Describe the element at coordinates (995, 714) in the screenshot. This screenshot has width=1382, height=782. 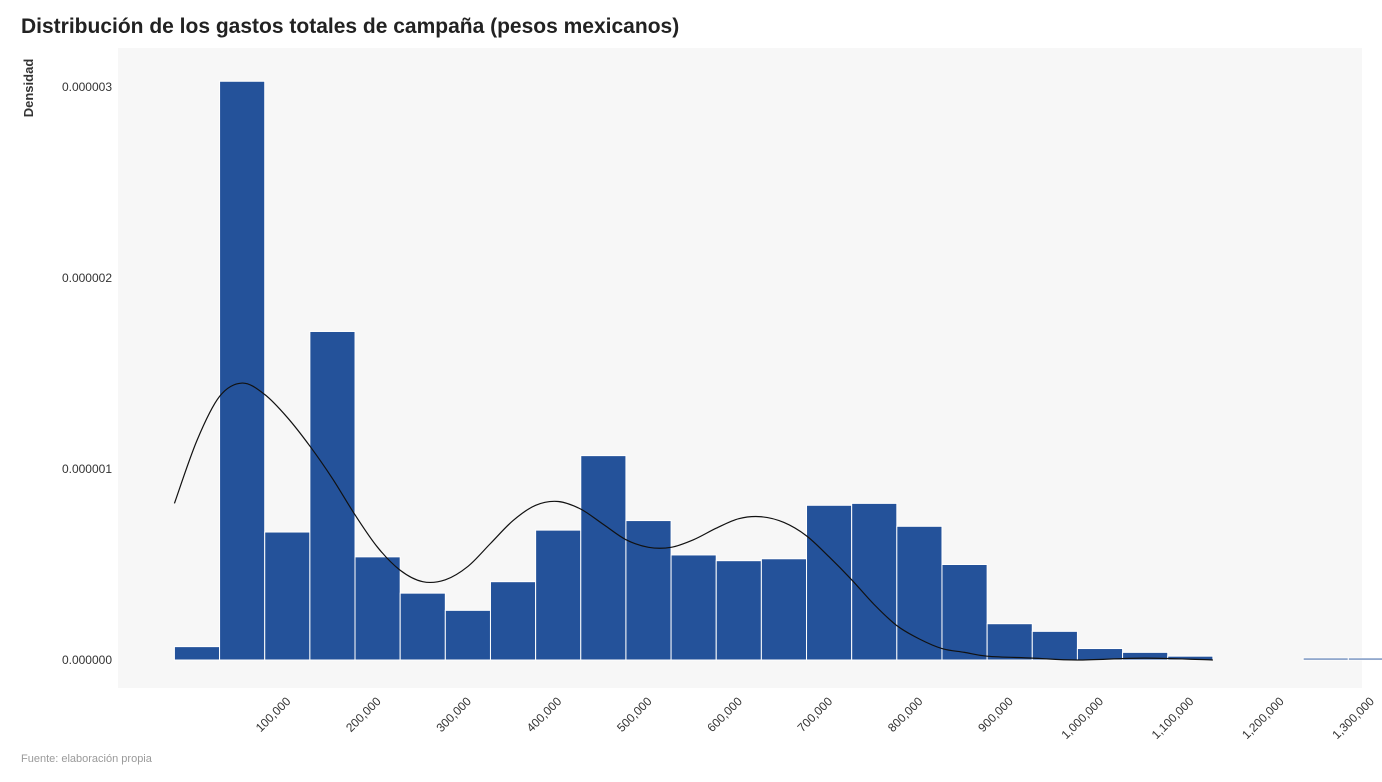
I see `x-tick-label: 900,000` at that location.